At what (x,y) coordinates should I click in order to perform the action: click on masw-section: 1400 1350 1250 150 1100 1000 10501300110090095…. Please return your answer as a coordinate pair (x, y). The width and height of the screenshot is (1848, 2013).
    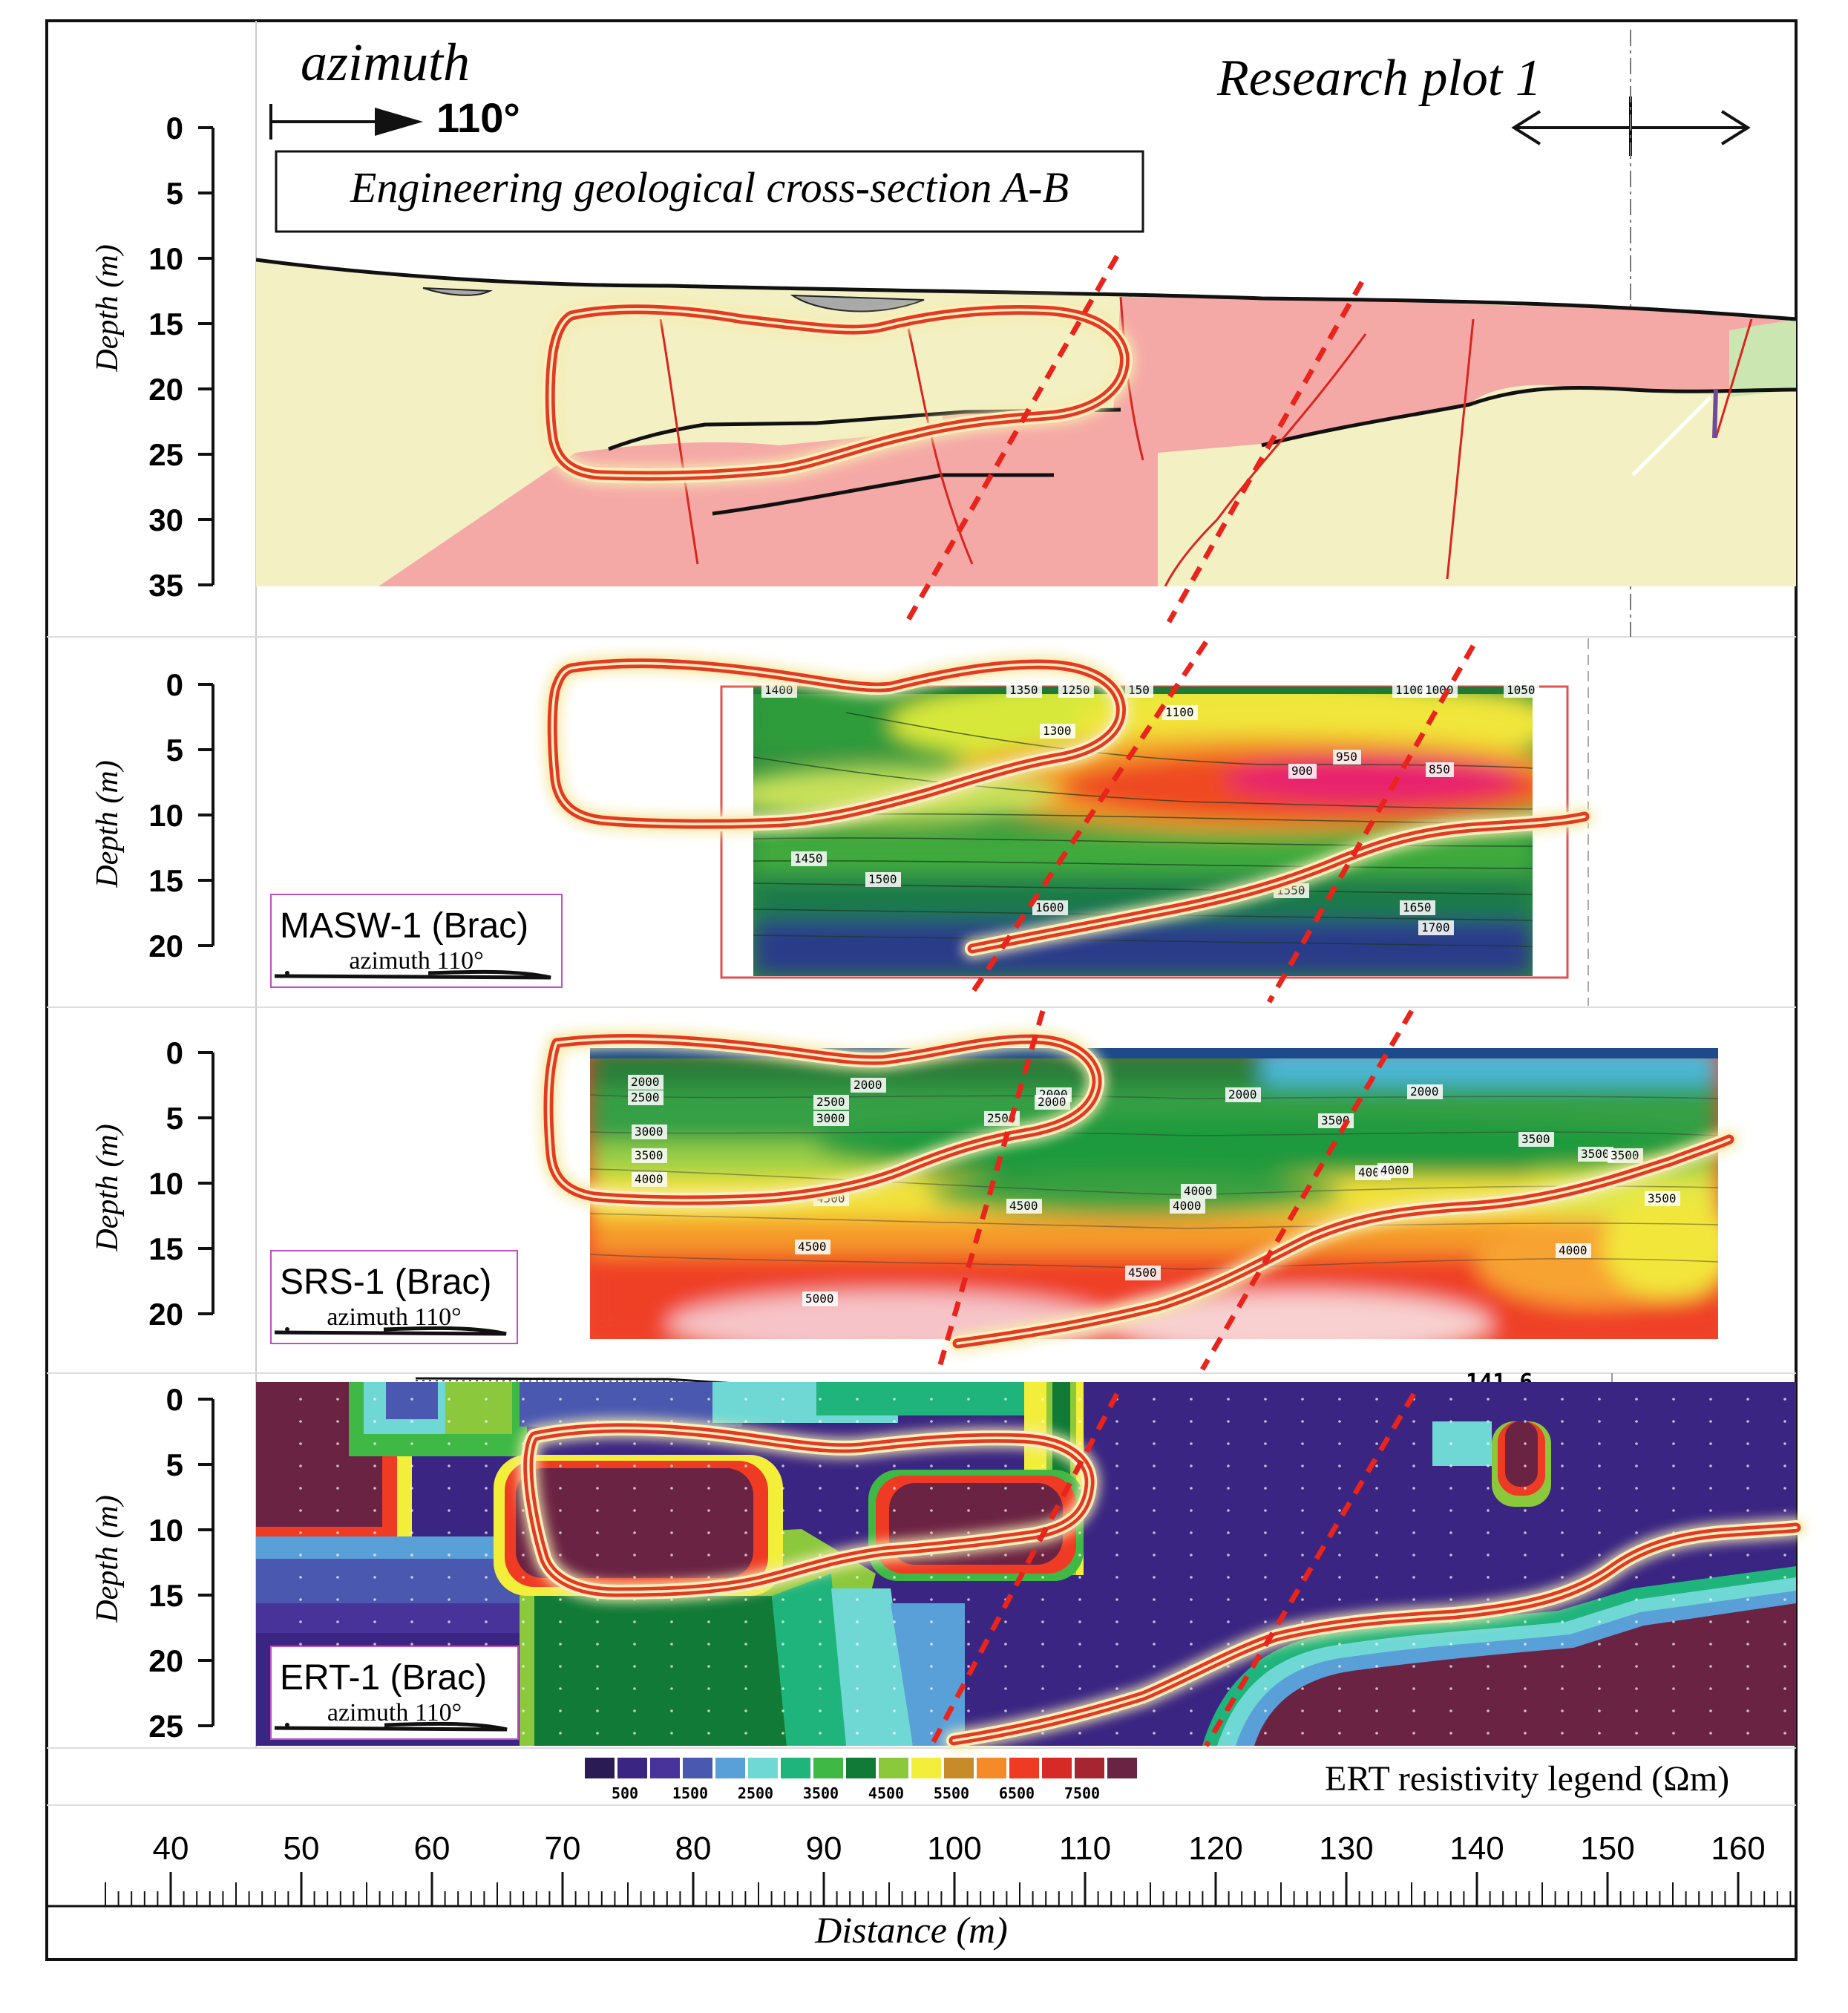
    Looking at the image, I should click on (1154, 822).